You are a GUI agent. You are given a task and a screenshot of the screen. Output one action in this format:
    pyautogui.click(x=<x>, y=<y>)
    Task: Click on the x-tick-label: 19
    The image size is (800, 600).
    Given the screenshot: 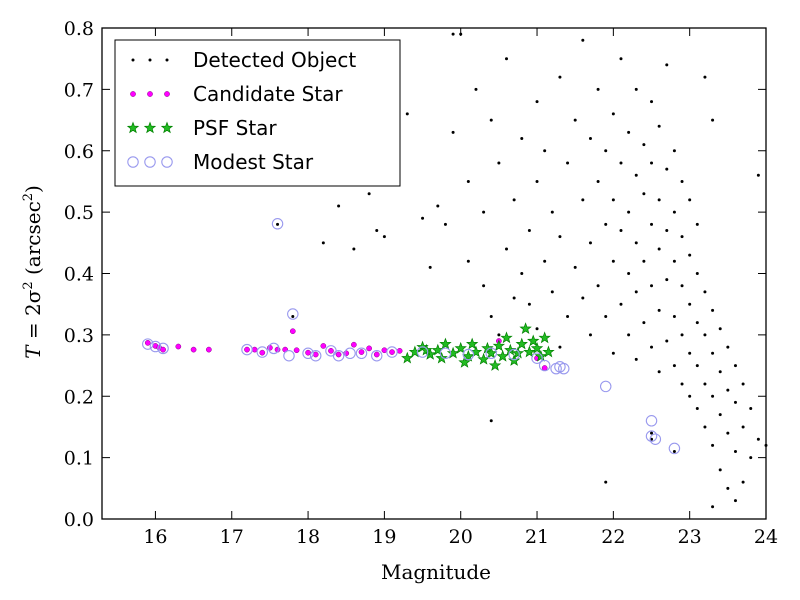 What is the action you would take?
    pyautogui.click(x=384, y=537)
    